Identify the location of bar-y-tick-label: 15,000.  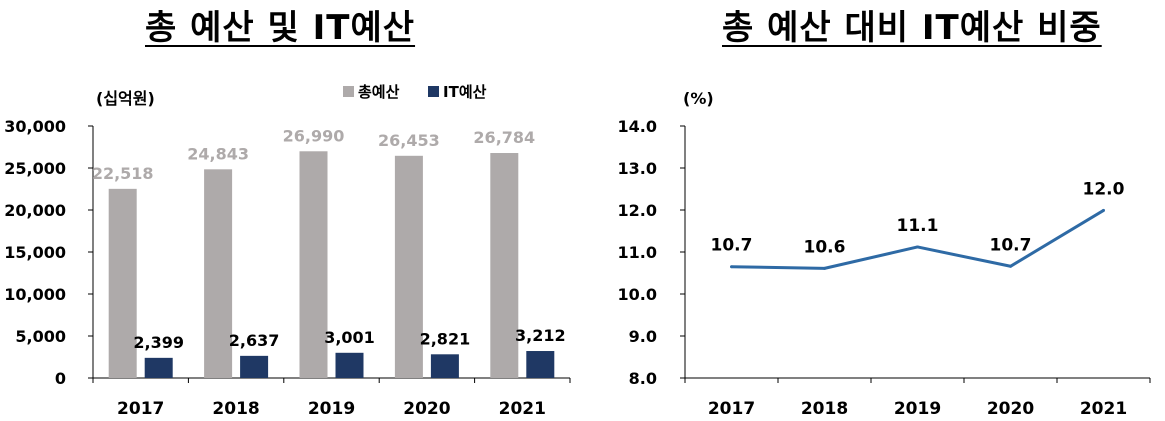
(35, 252).